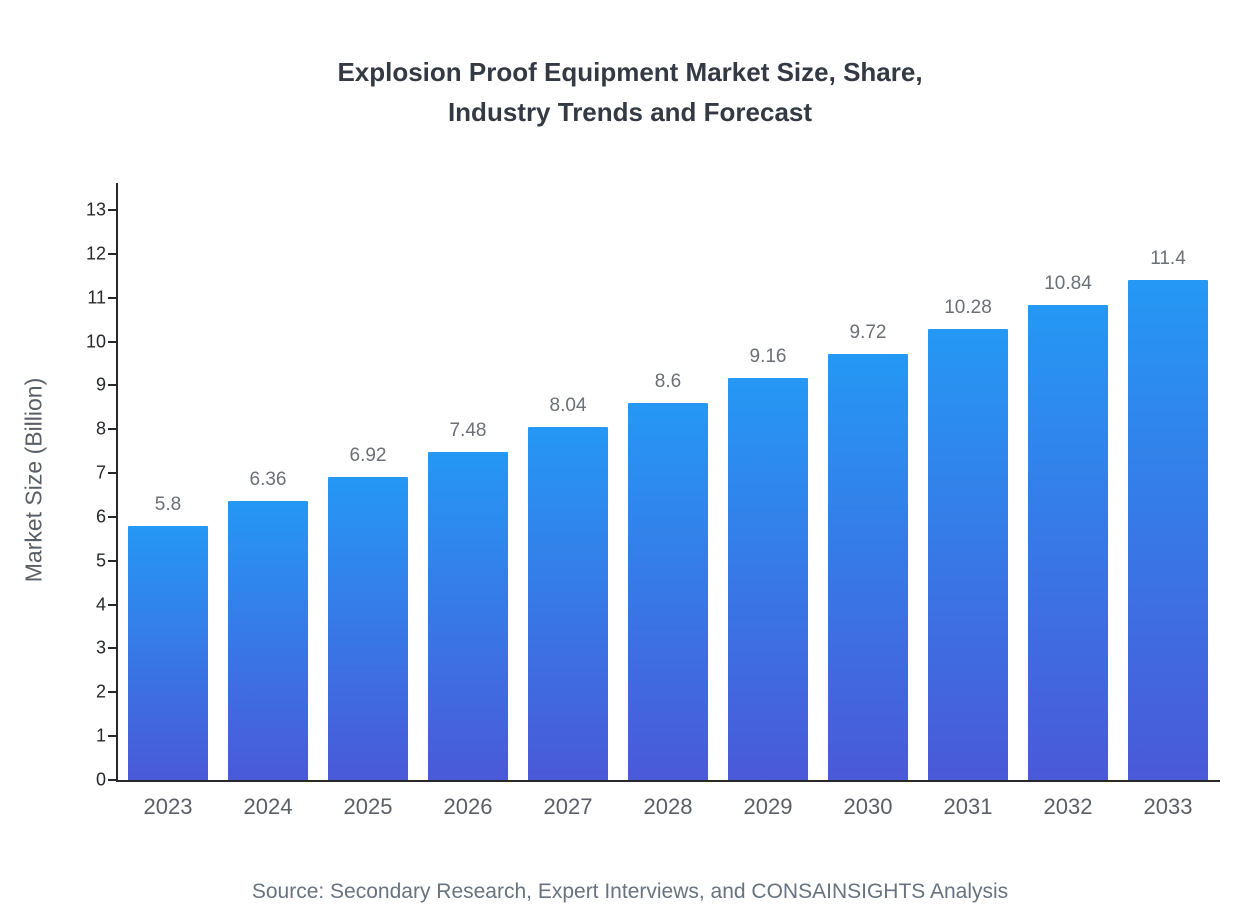 This screenshot has height=920, width=1260. Describe the element at coordinates (268, 480) in the screenshot. I see `bar-value-label: 6.36` at that location.